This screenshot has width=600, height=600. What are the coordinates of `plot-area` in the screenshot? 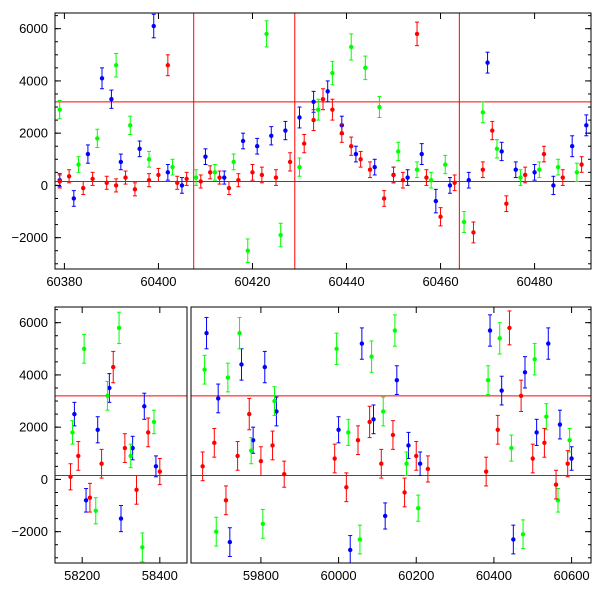 It's located at (121, 437).